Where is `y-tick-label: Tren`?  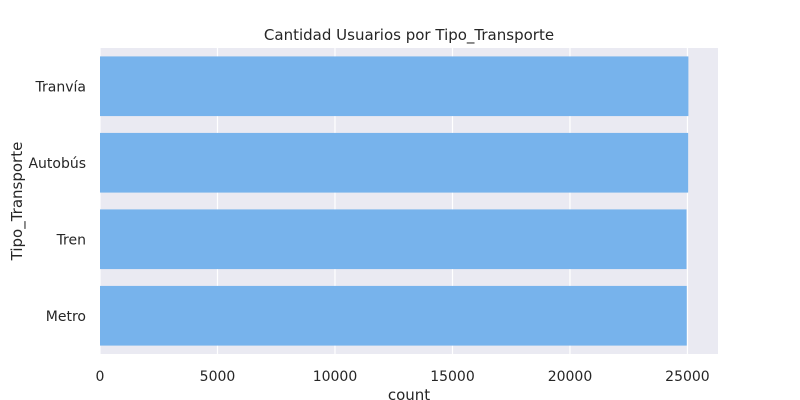 y-tick-label: Tren is located at coordinates (71, 240).